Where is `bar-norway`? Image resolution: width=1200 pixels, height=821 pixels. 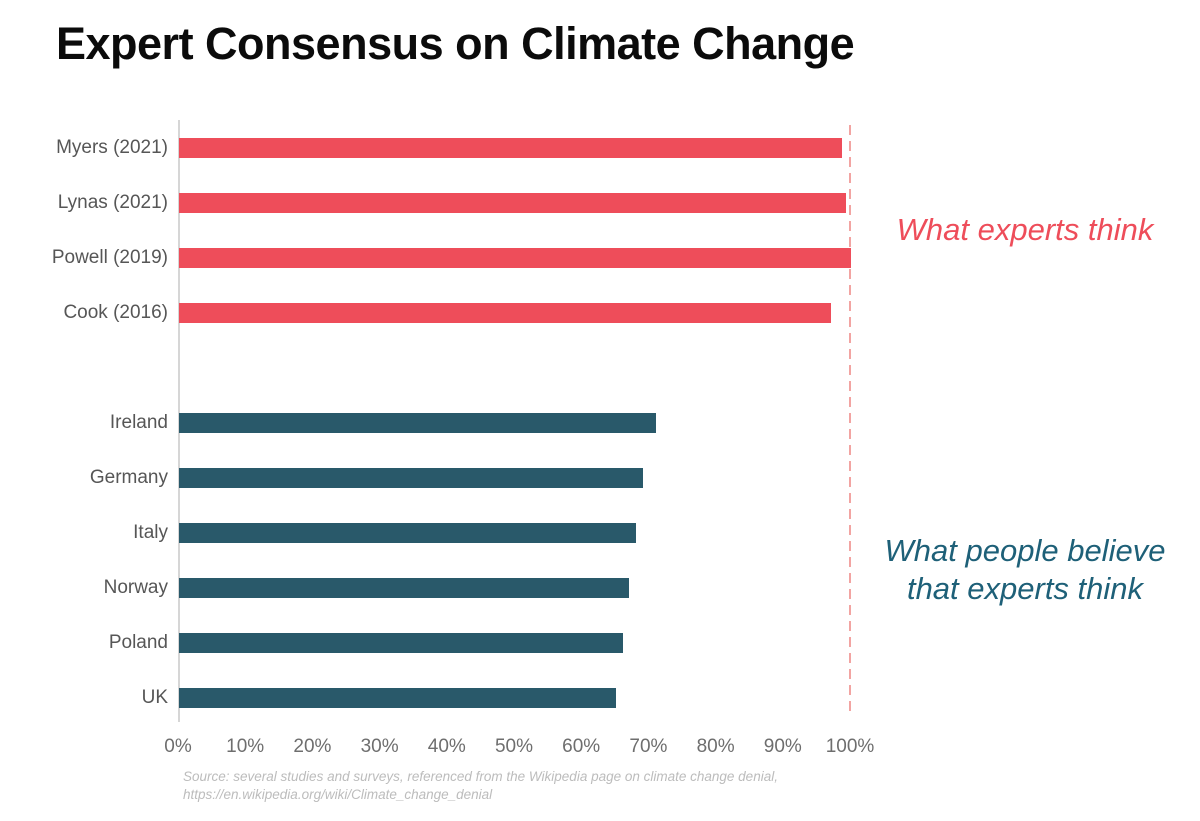
bar-norway is located at coordinates (404, 588).